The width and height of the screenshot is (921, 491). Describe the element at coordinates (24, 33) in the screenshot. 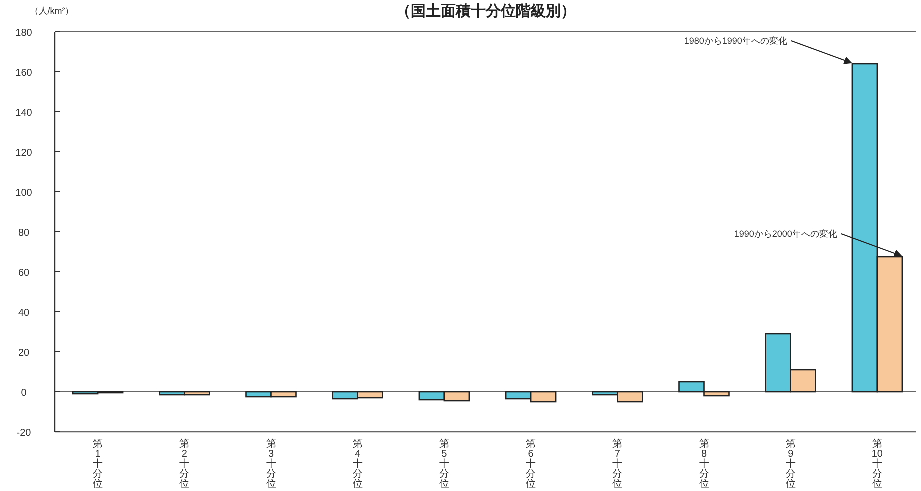

I see `y-tick-label: 180` at that location.